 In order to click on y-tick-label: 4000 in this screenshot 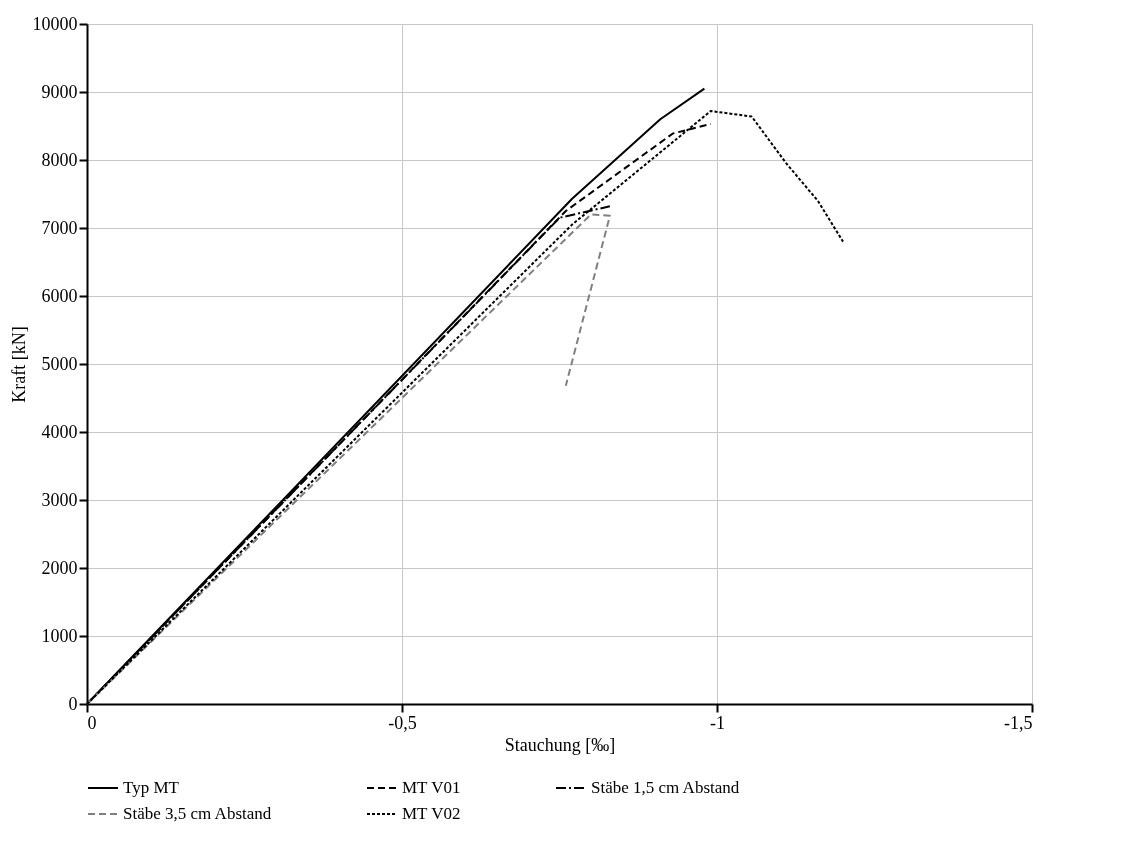, I will do `click(59, 431)`.